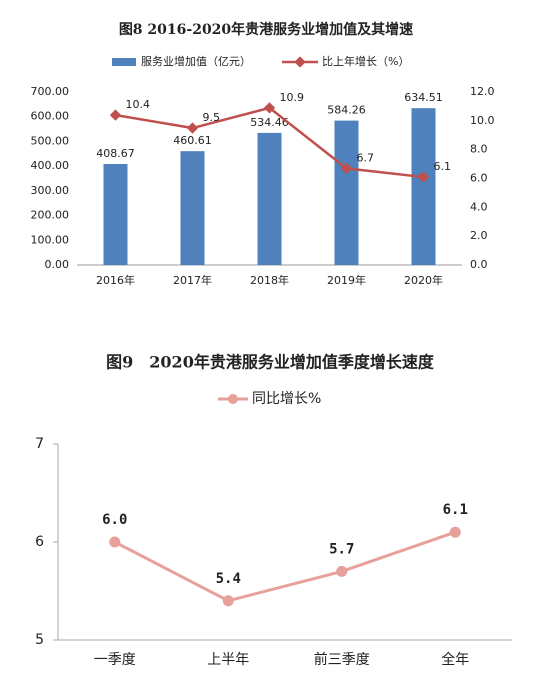 Image resolution: width=533 pixels, height=684 pixels. What do you see at coordinates (270, 362) in the screenshot?
I see `chart-title: 图9 2020年贵港服务业增加值季度增长速度` at bounding box center [270, 362].